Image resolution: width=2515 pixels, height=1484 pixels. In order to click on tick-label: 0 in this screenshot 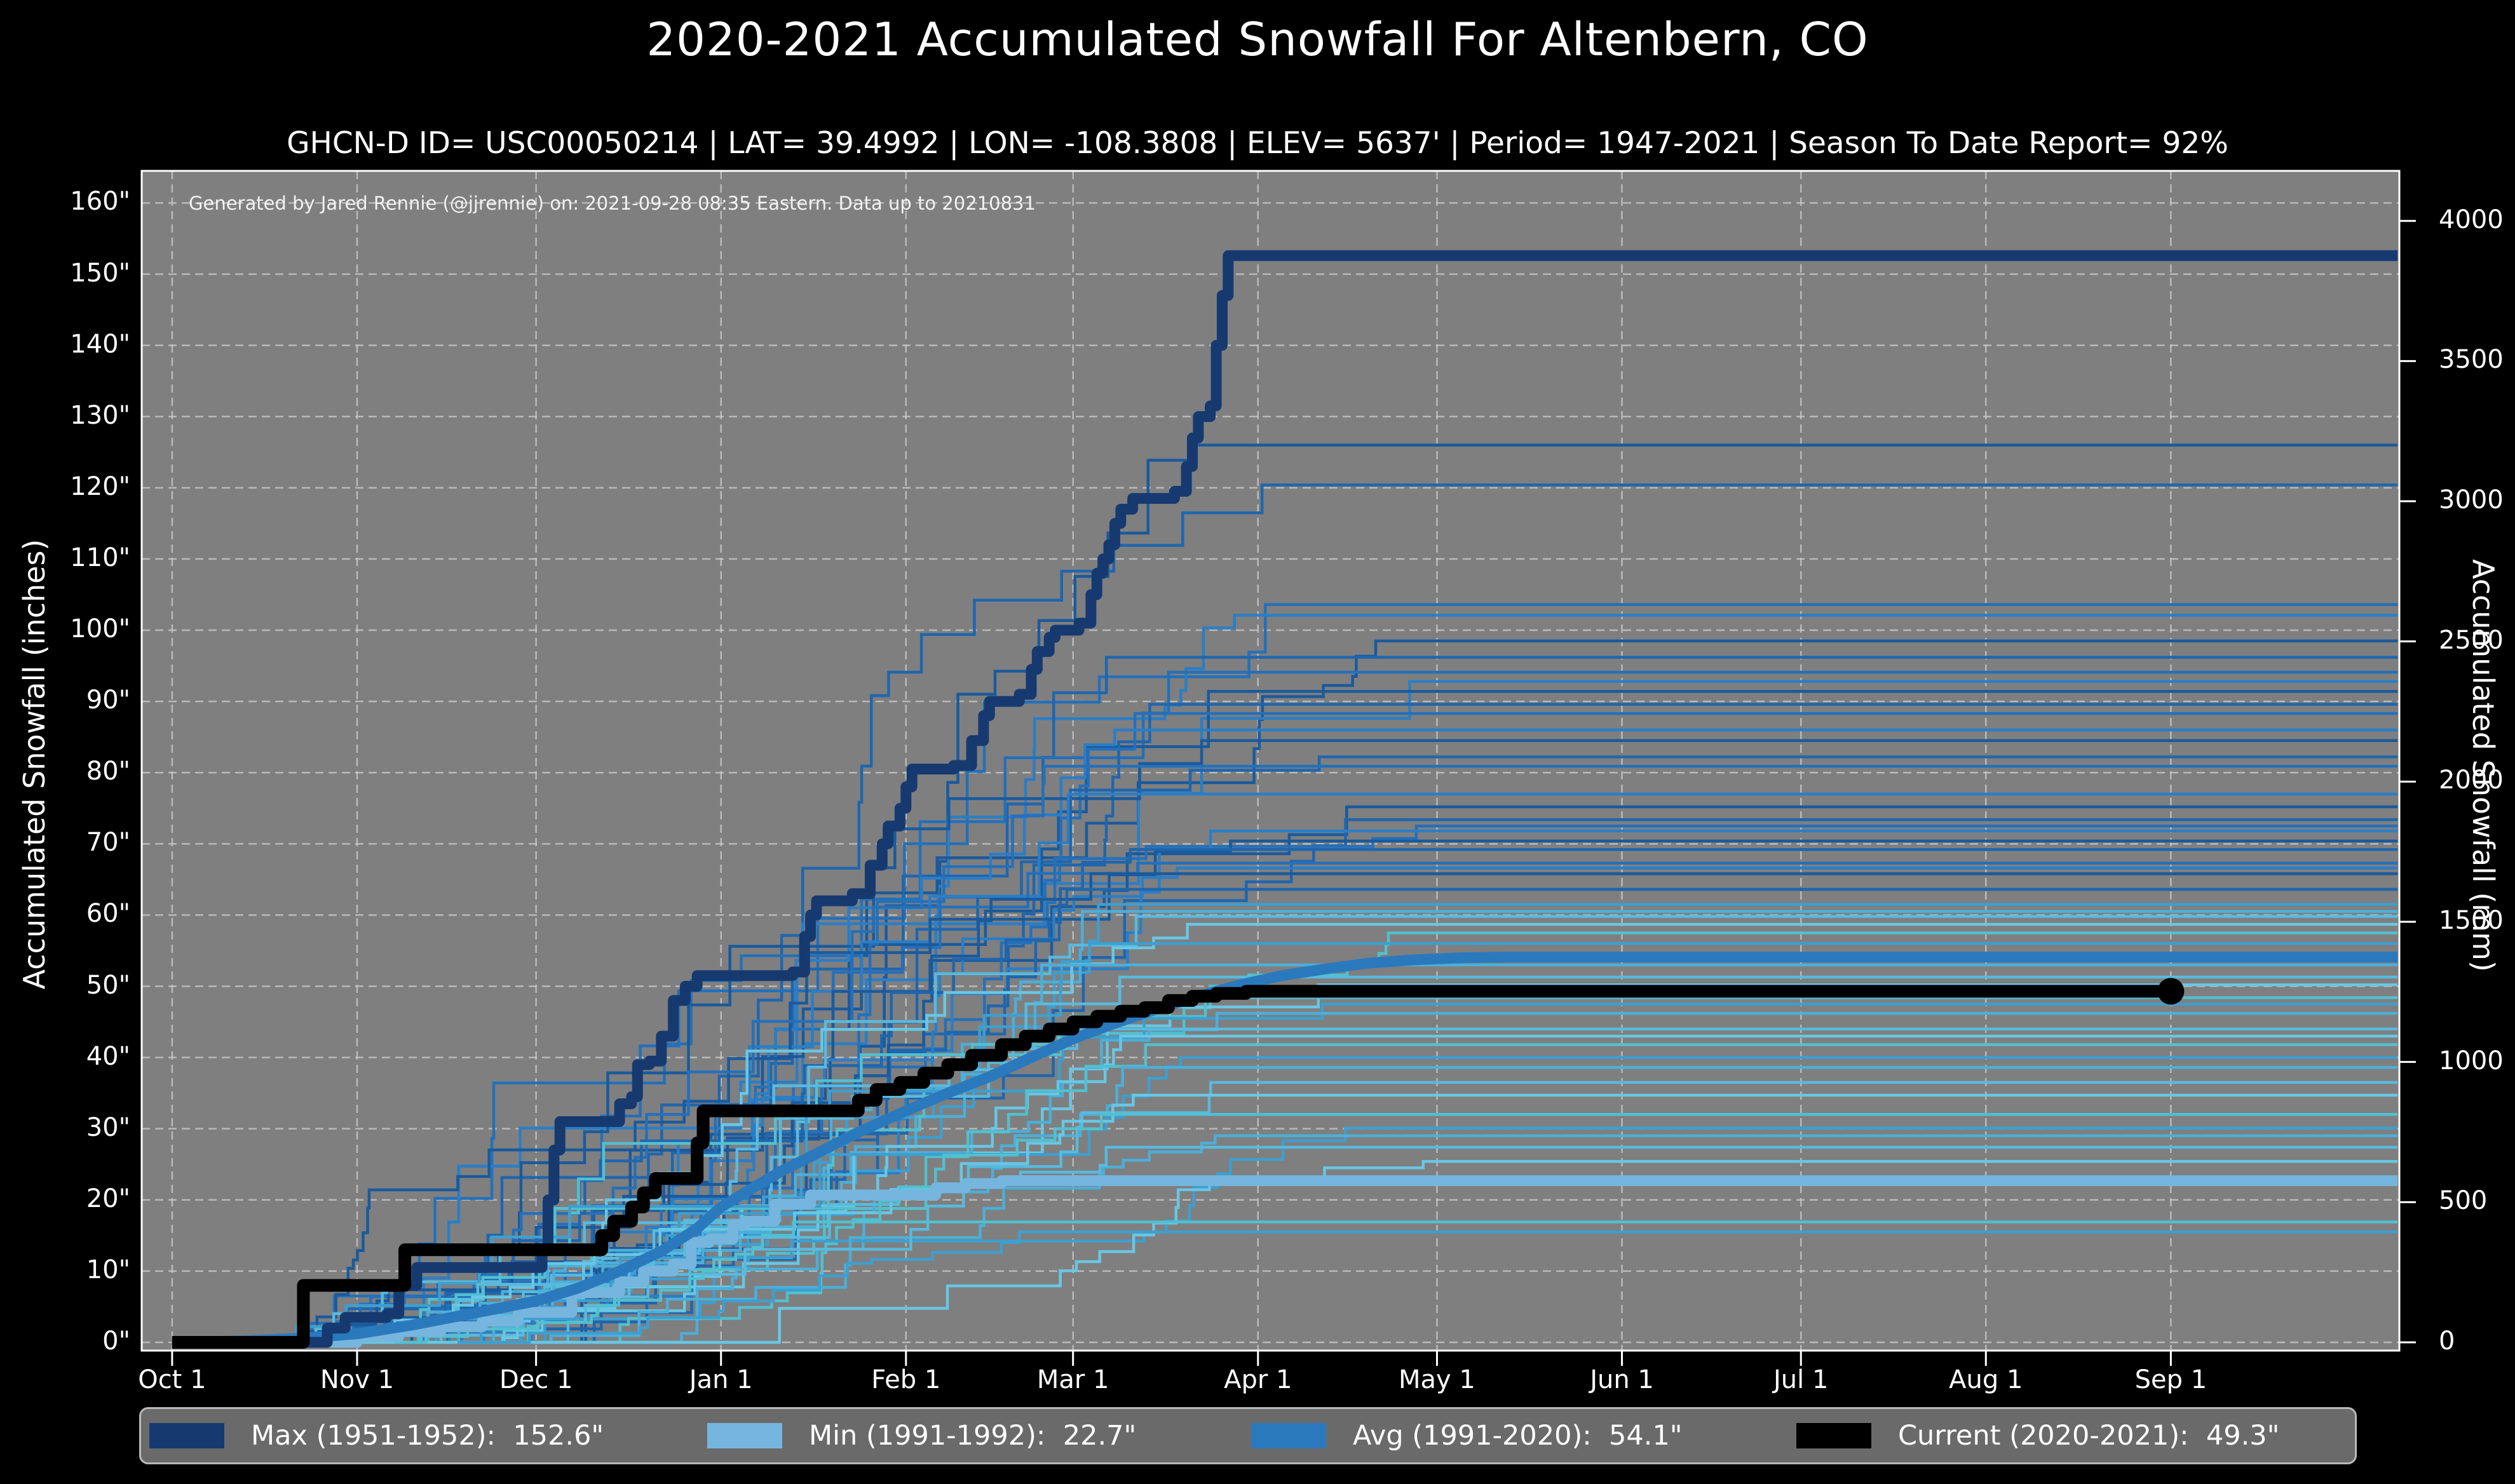, I will do `click(2447, 1341)`.